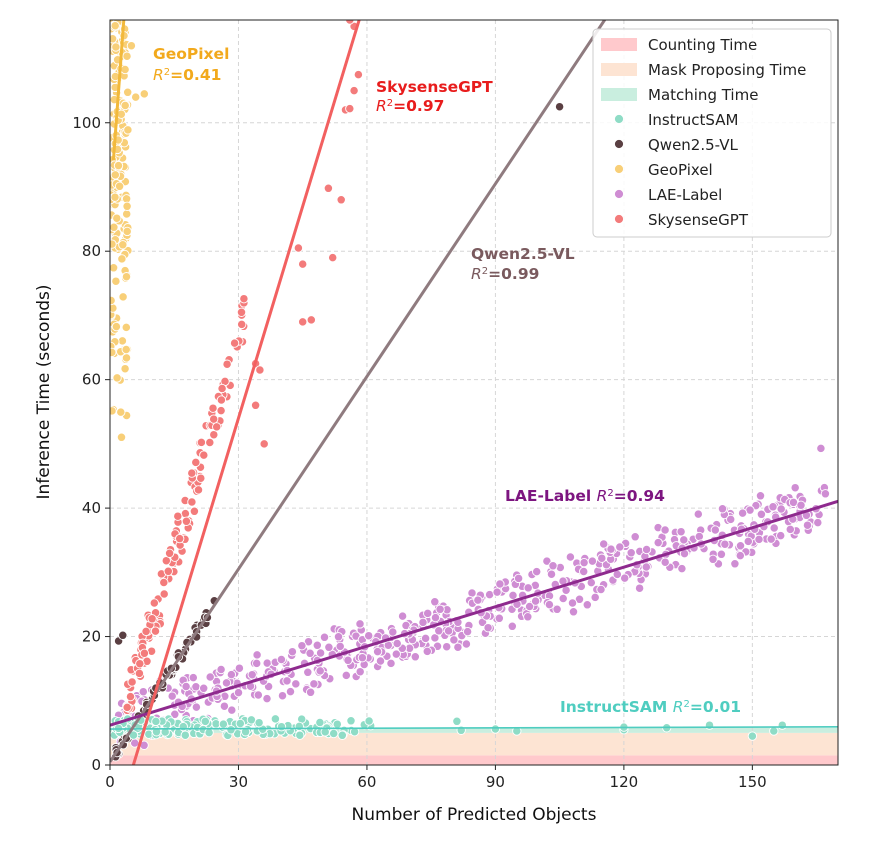  I want to click on legend-marker-skysense, so click(619, 219).